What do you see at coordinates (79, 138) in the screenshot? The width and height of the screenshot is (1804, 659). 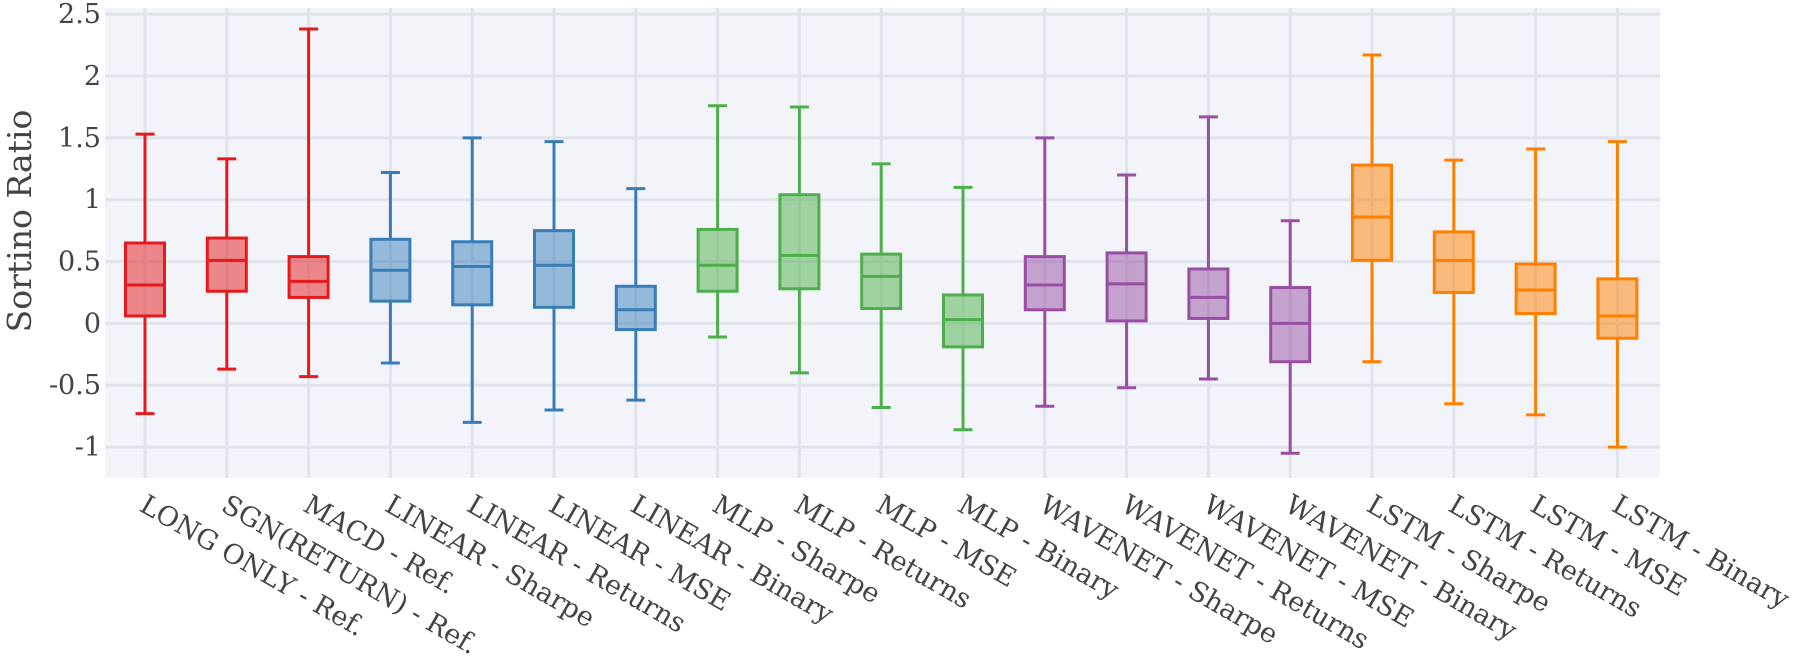 I see `y-tick-label: 1.5` at bounding box center [79, 138].